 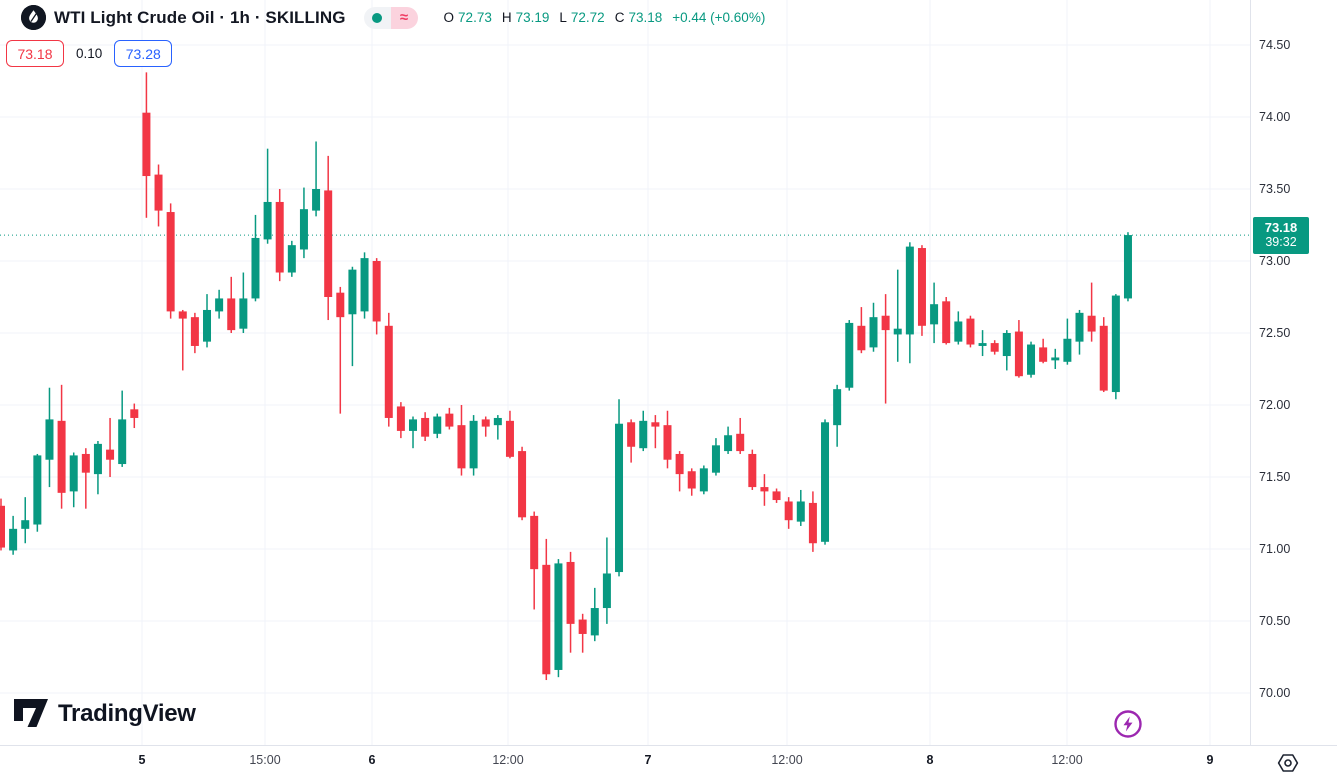 I want to click on buy-ask-button: 73.28, so click(x=143, y=53).